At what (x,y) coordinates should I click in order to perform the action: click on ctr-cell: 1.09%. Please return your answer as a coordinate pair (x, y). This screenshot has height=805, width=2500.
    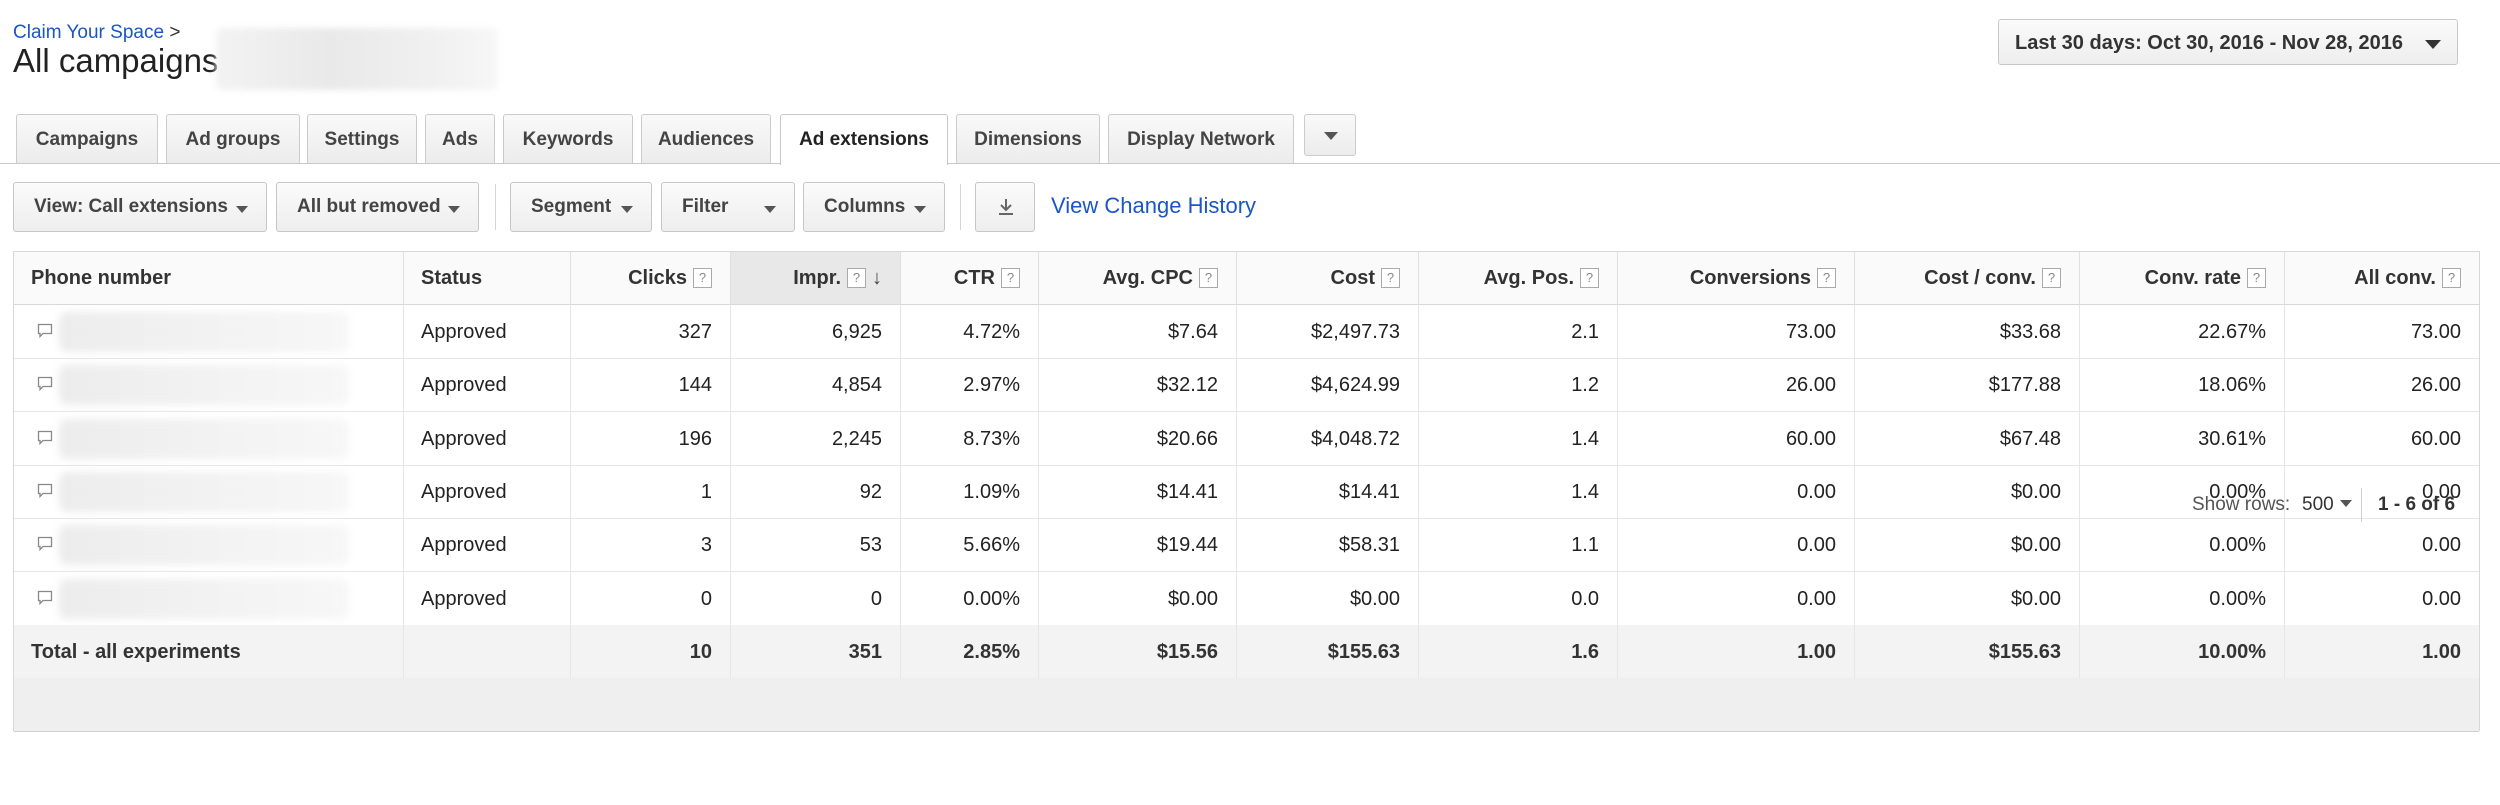
    Looking at the image, I should click on (970, 491).